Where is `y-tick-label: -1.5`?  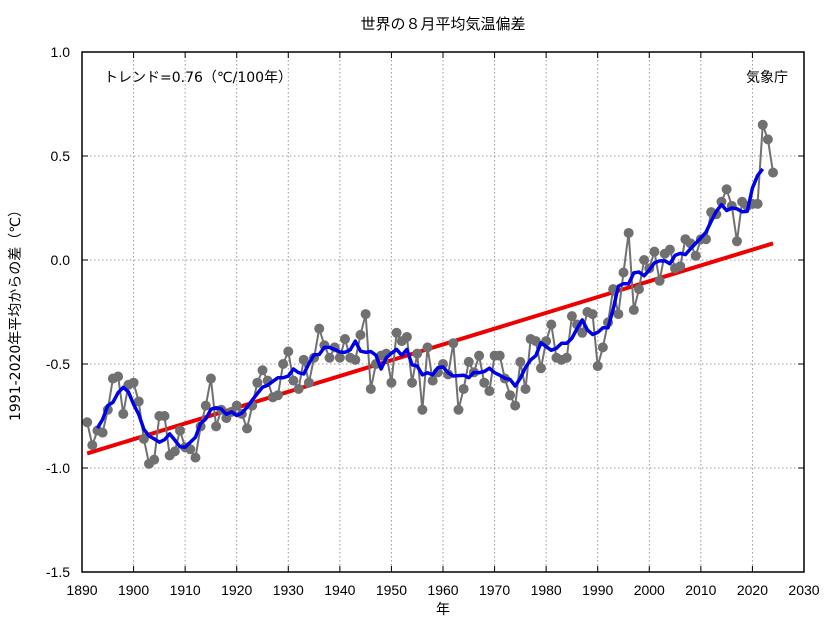
y-tick-label: -1.5 is located at coordinates (58, 572).